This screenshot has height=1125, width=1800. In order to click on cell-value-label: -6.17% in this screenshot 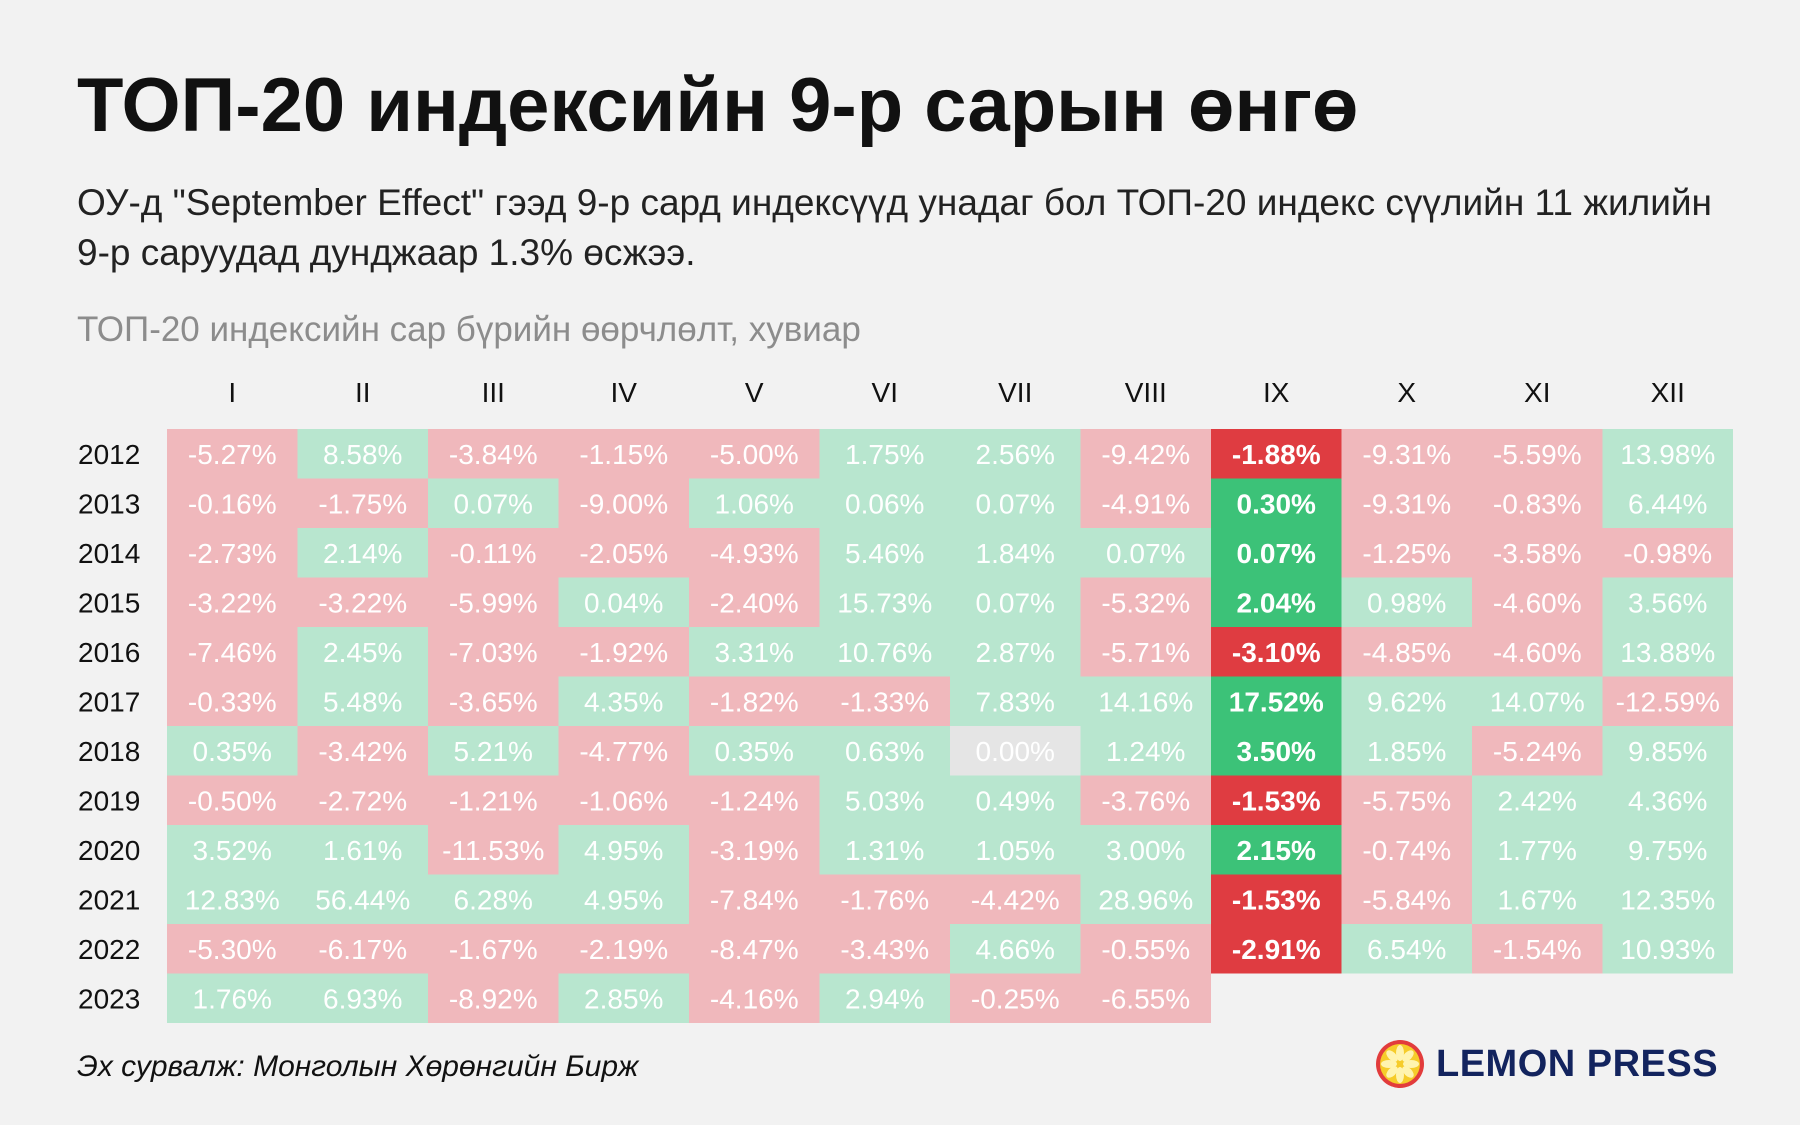, I will do `click(362, 949)`.